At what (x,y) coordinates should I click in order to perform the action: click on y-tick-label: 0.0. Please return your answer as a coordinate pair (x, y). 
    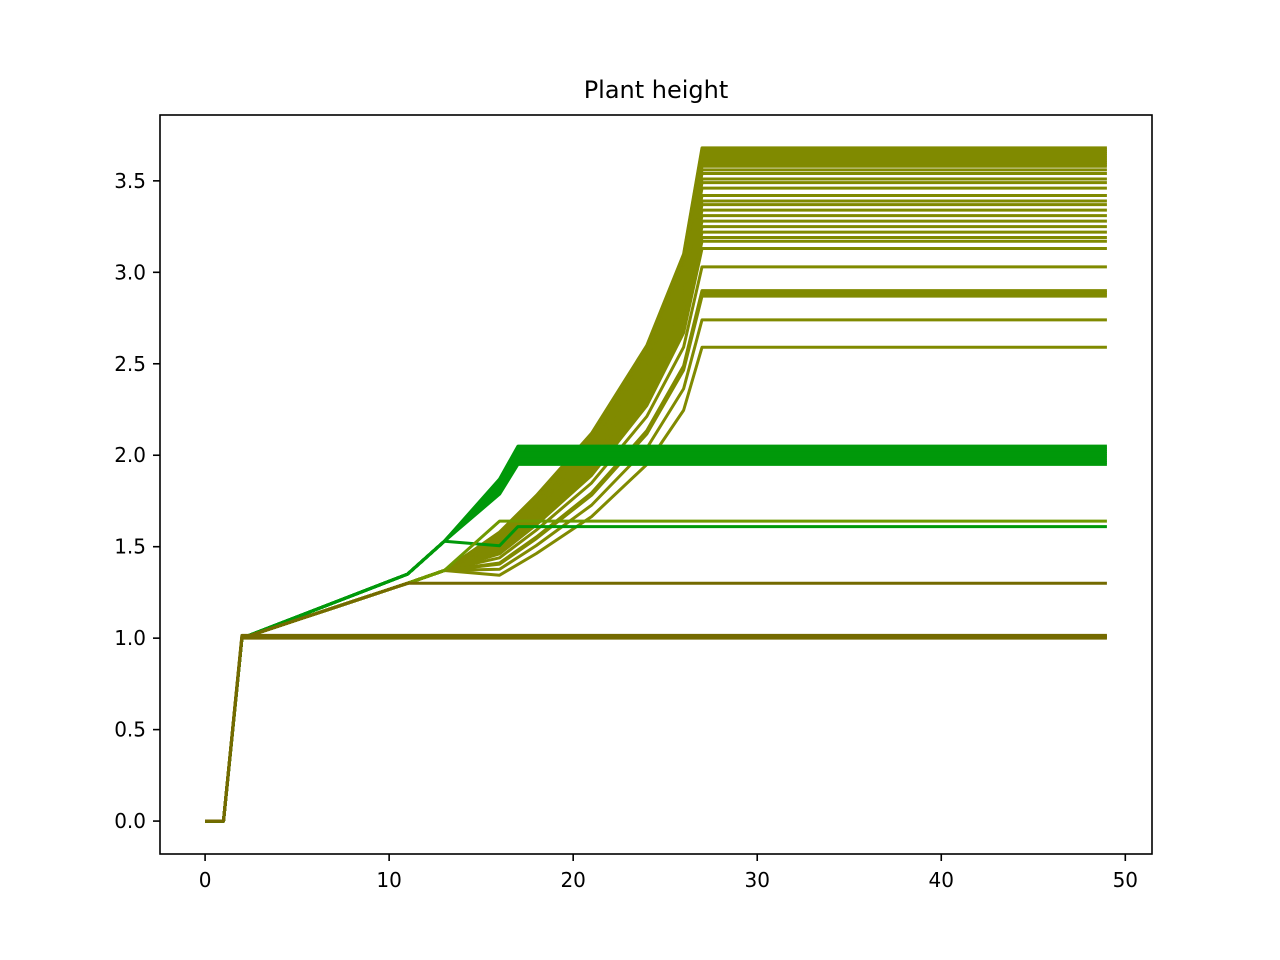
    Looking at the image, I should click on (130, 821).